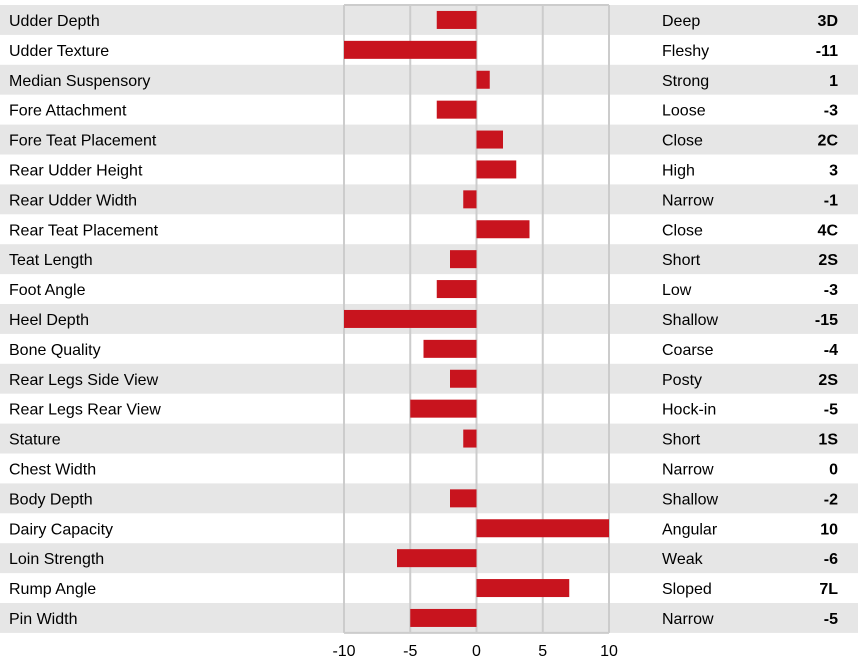  I want to click on x-tick-label: -5, so click(410, 651).